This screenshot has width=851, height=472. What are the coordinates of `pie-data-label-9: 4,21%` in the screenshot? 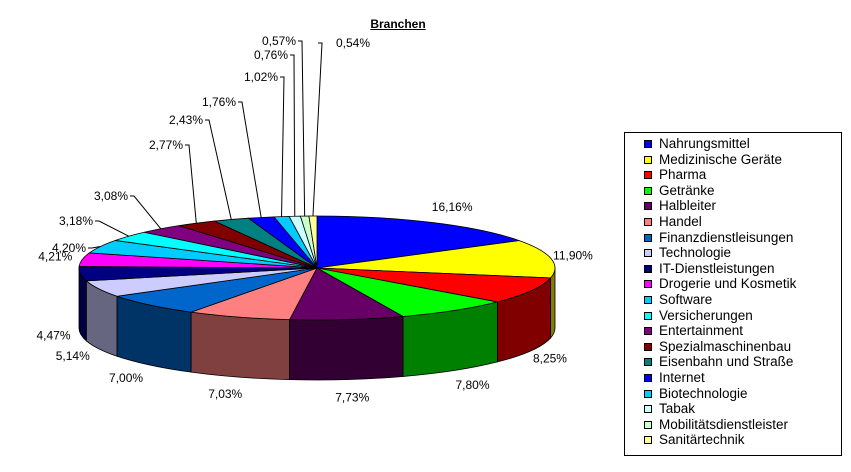 It's located at (55, 257).